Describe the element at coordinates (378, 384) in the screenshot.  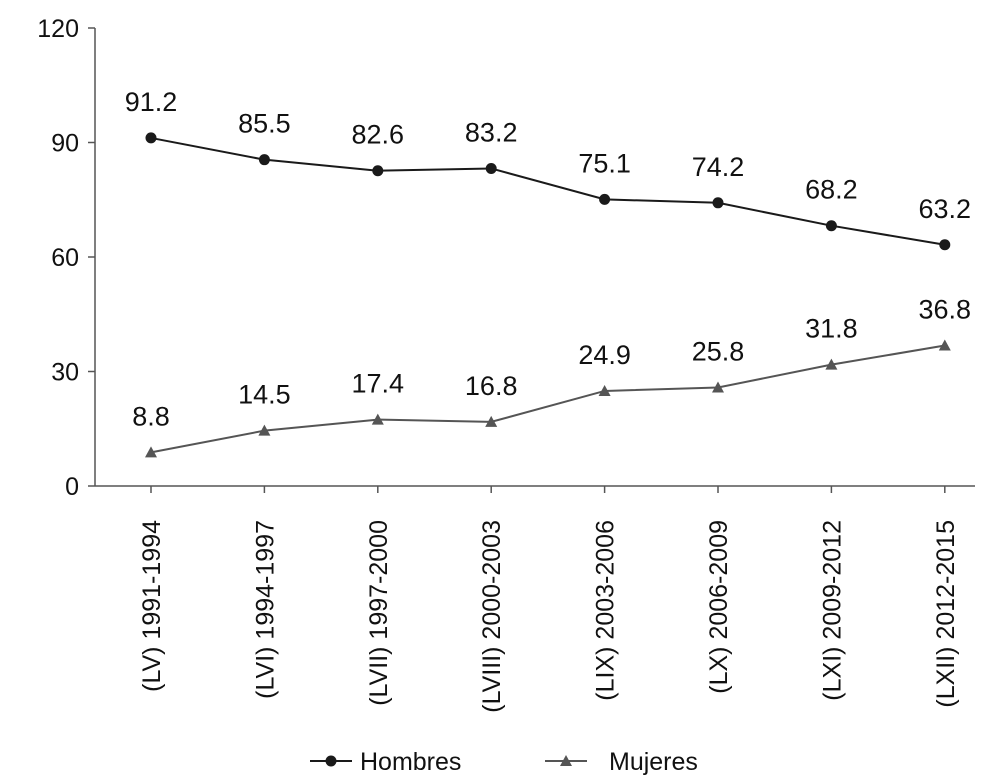
I see `data-label-mujeres: 17.4` at that location.